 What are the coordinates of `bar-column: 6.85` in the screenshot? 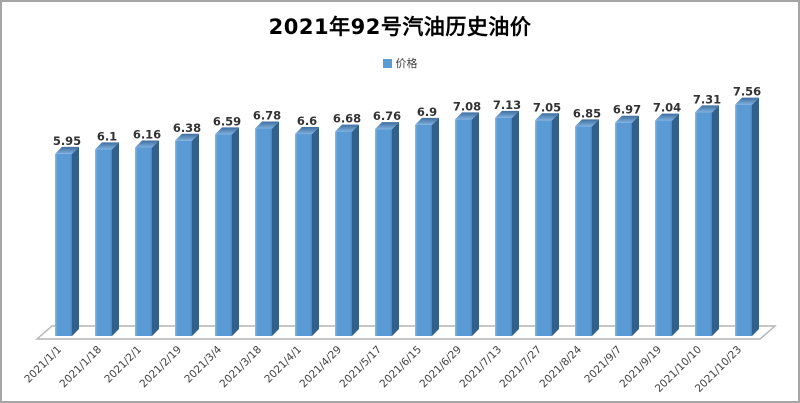 It's located at (587, 221).